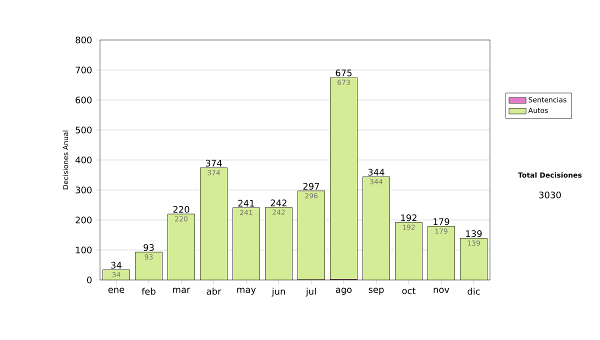 The image size is (600, 340). Describe the element at coordinates (84, 40) in the screenshot. I see `y-tick-label: 800` at that location.